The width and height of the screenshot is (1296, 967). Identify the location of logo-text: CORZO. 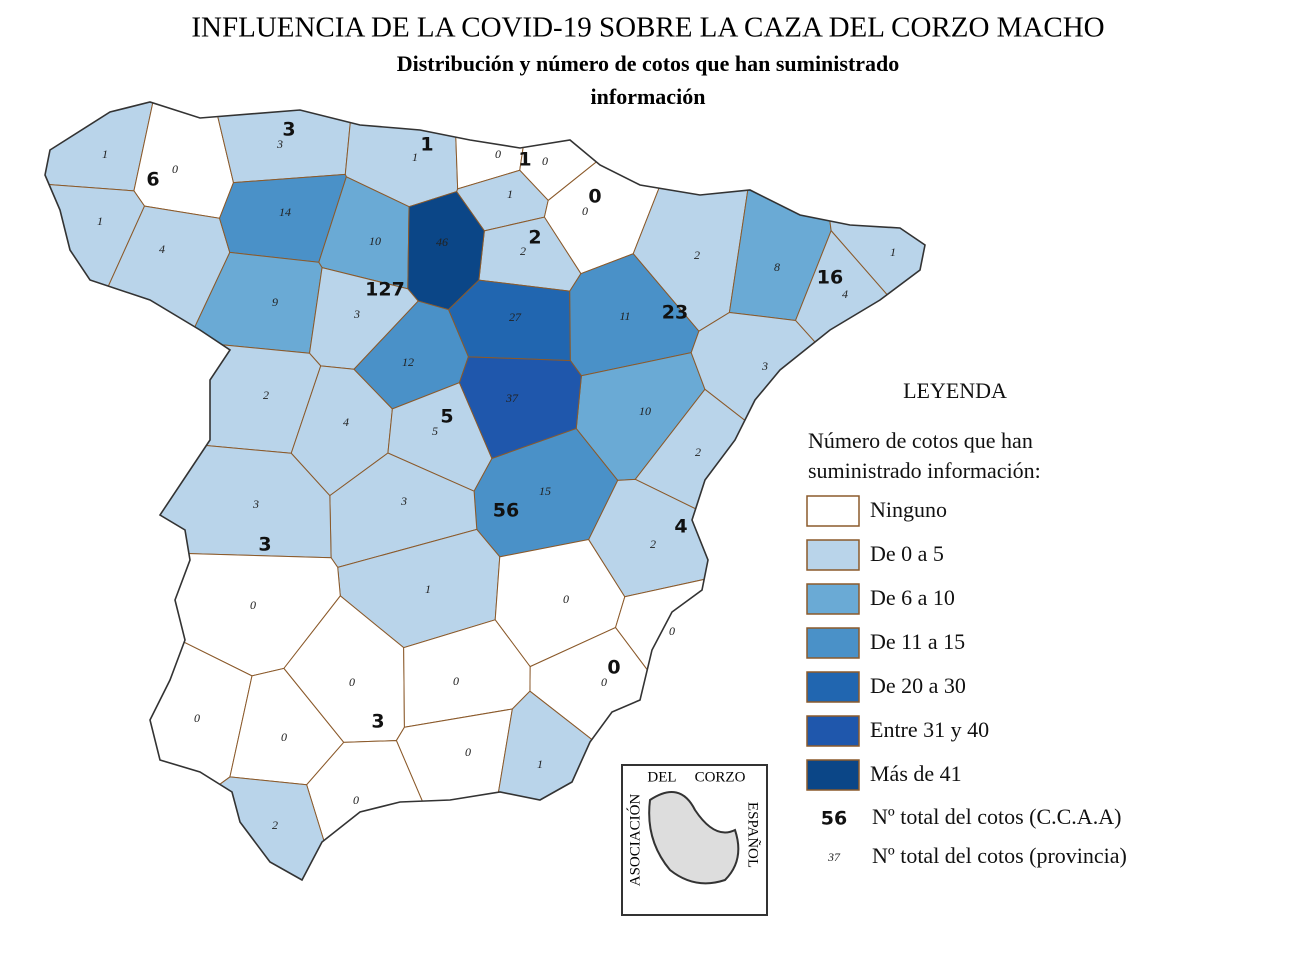
(720, 777).